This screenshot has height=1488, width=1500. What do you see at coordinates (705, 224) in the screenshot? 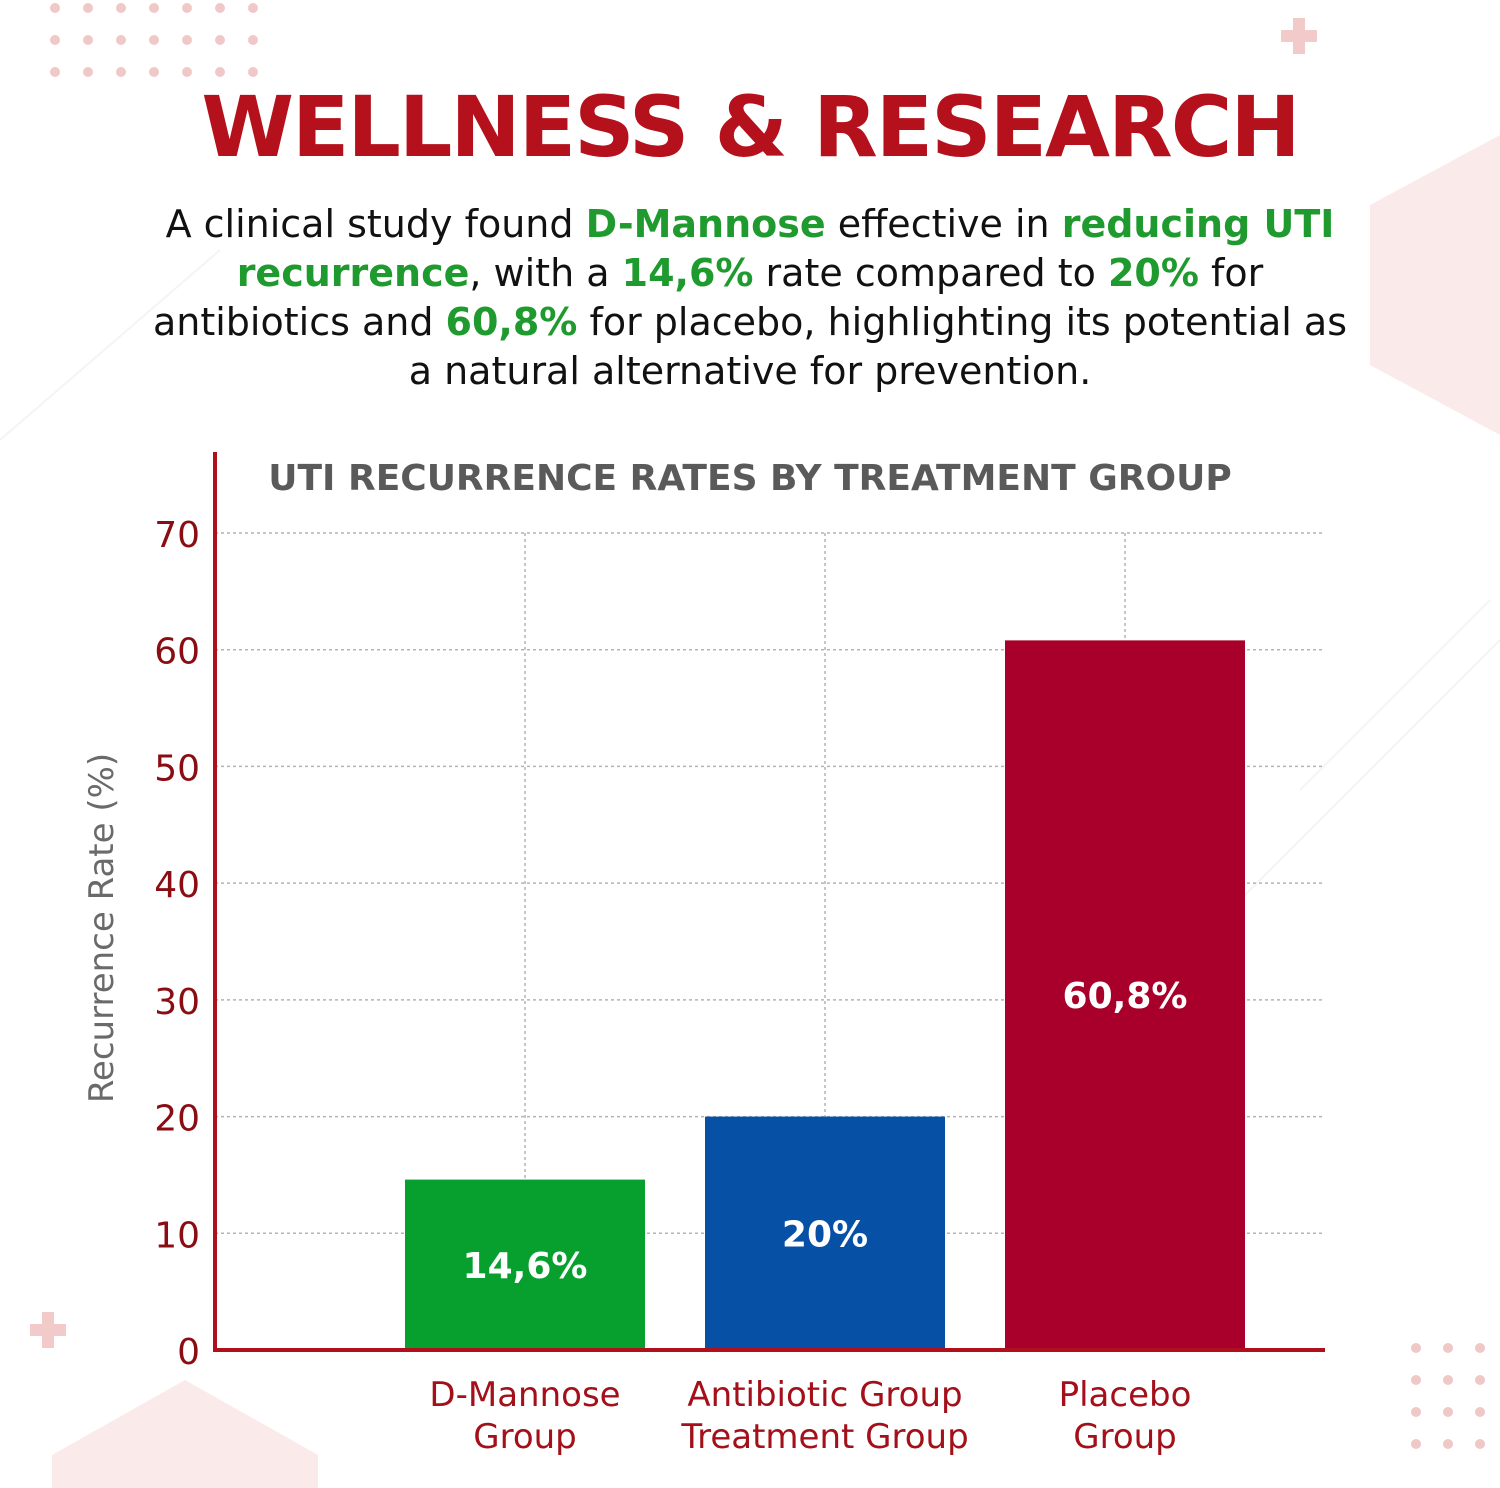
I see `intro-highlight: D-Mannose` at bounding box center [705, 224].